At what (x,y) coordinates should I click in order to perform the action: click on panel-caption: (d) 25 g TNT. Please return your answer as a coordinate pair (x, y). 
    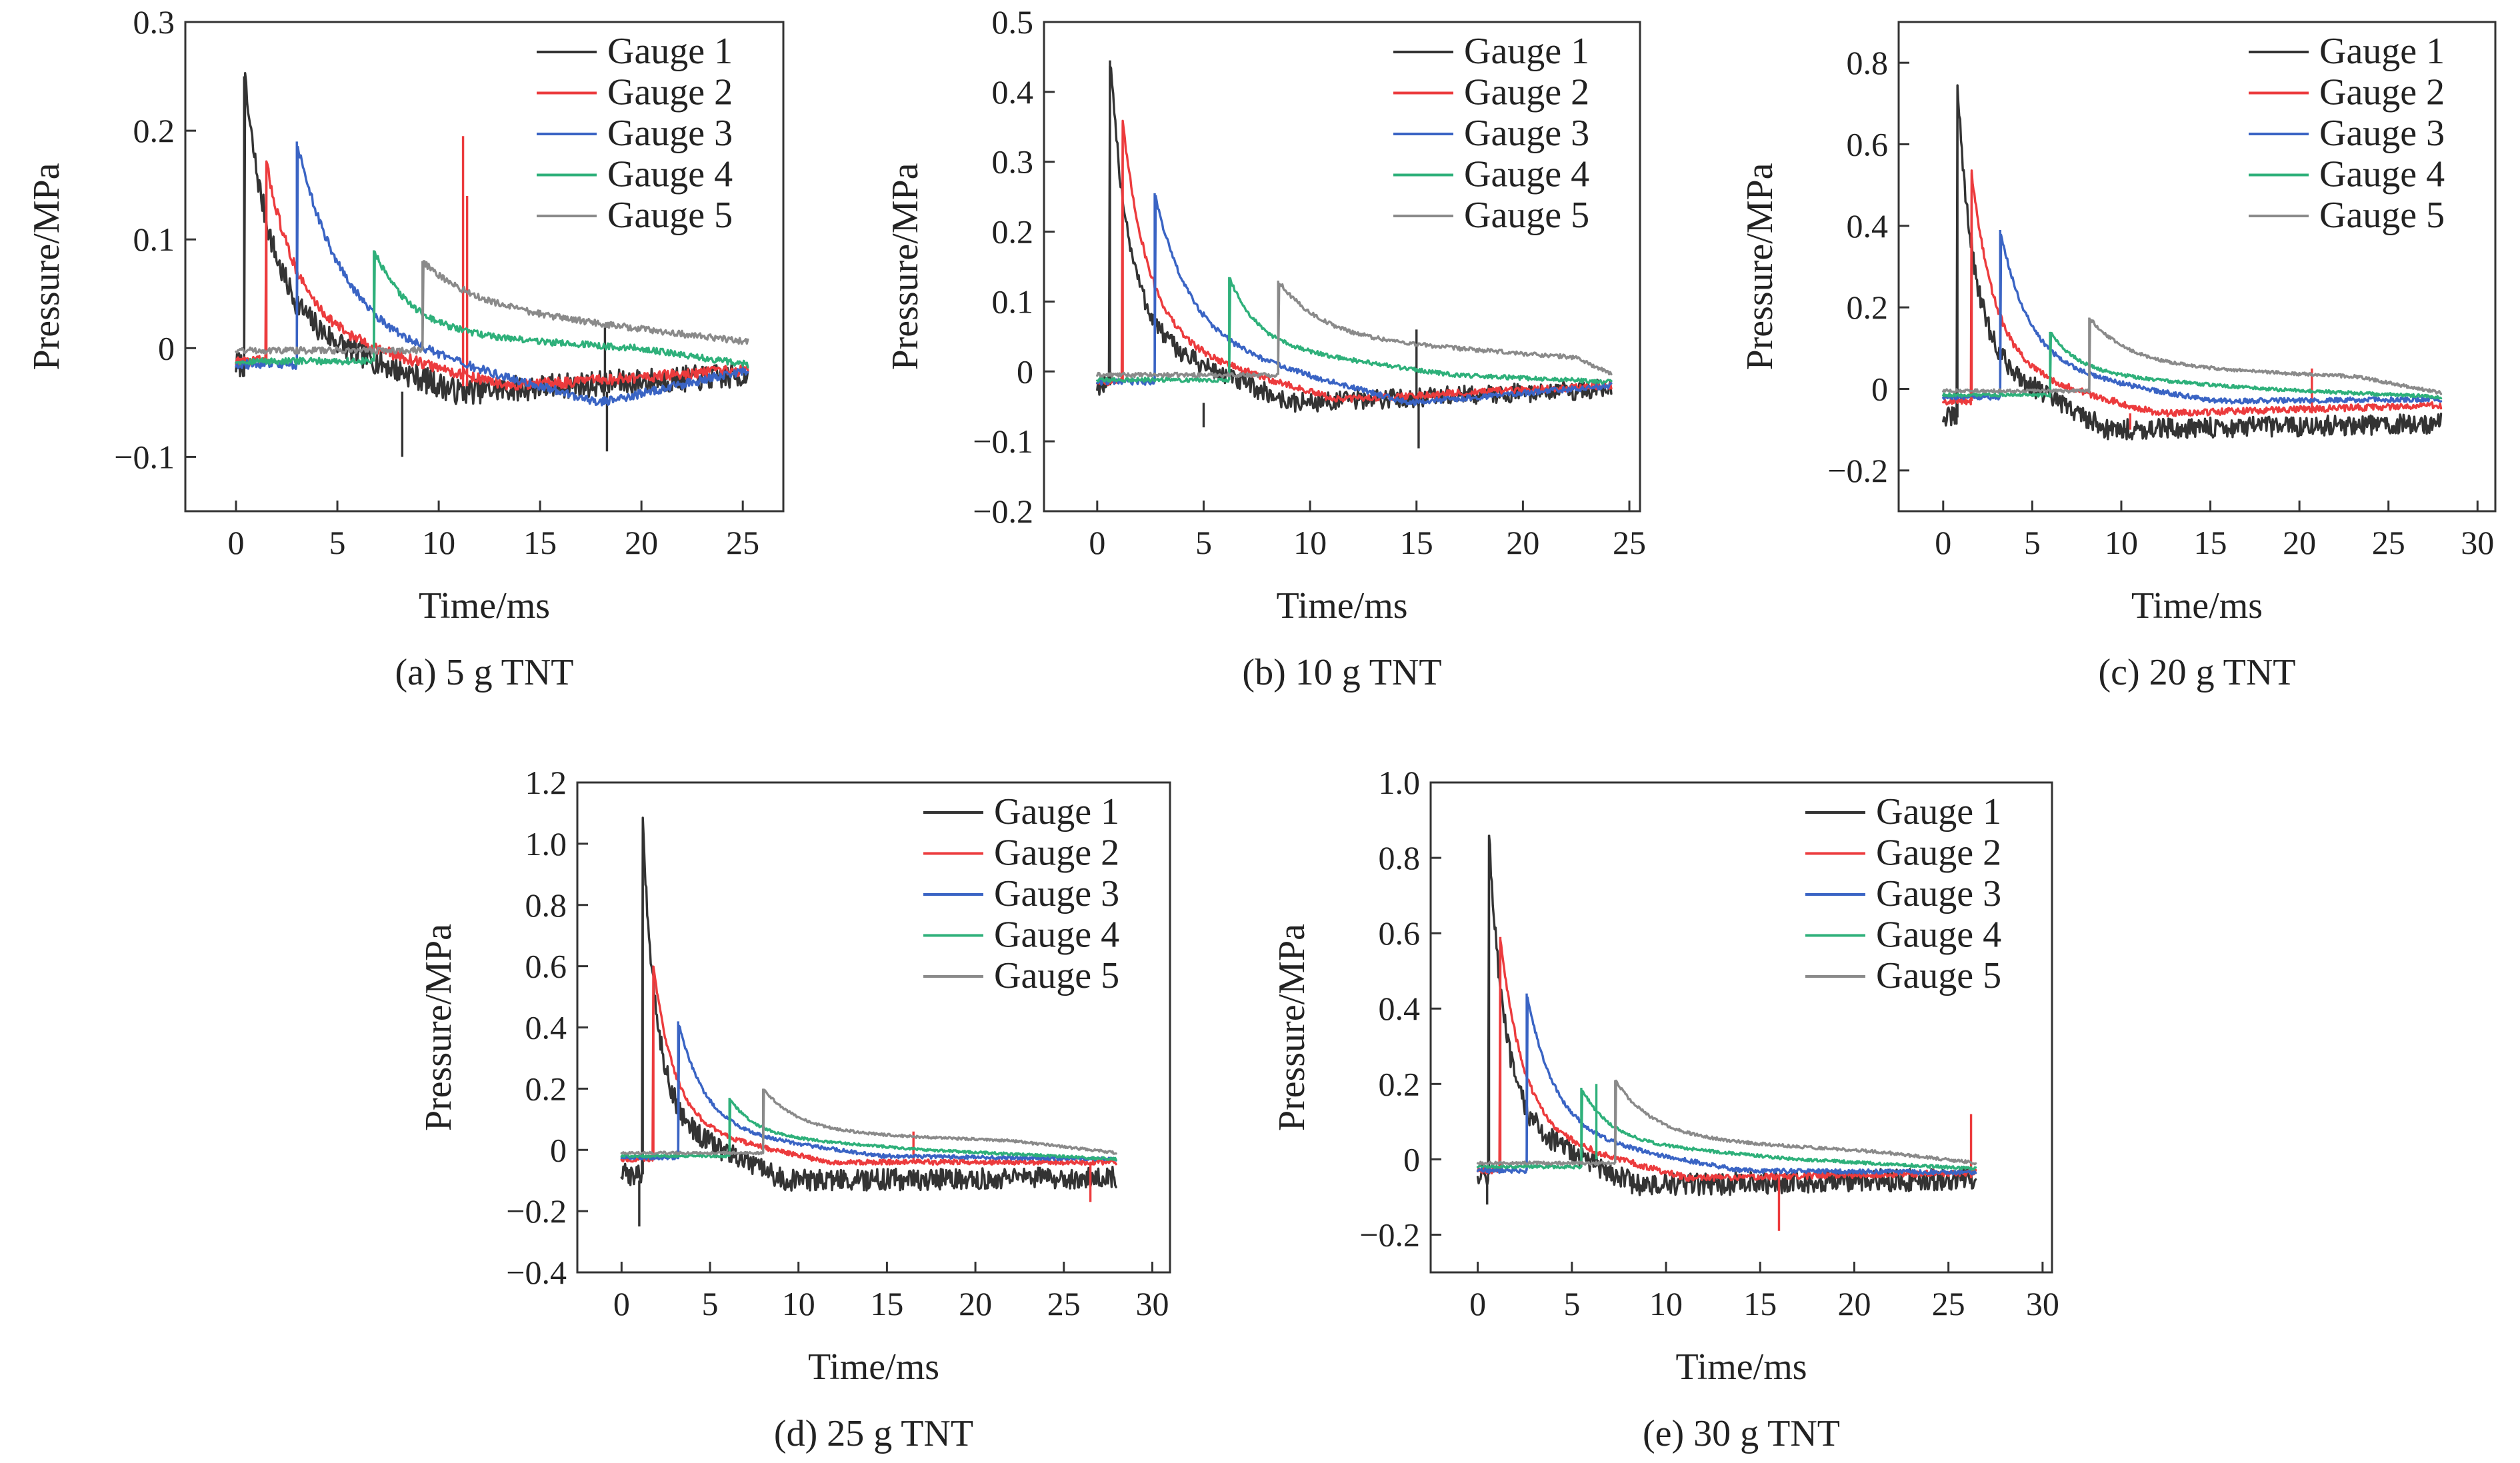
    Looking at the image, I should click on (873, 1434).